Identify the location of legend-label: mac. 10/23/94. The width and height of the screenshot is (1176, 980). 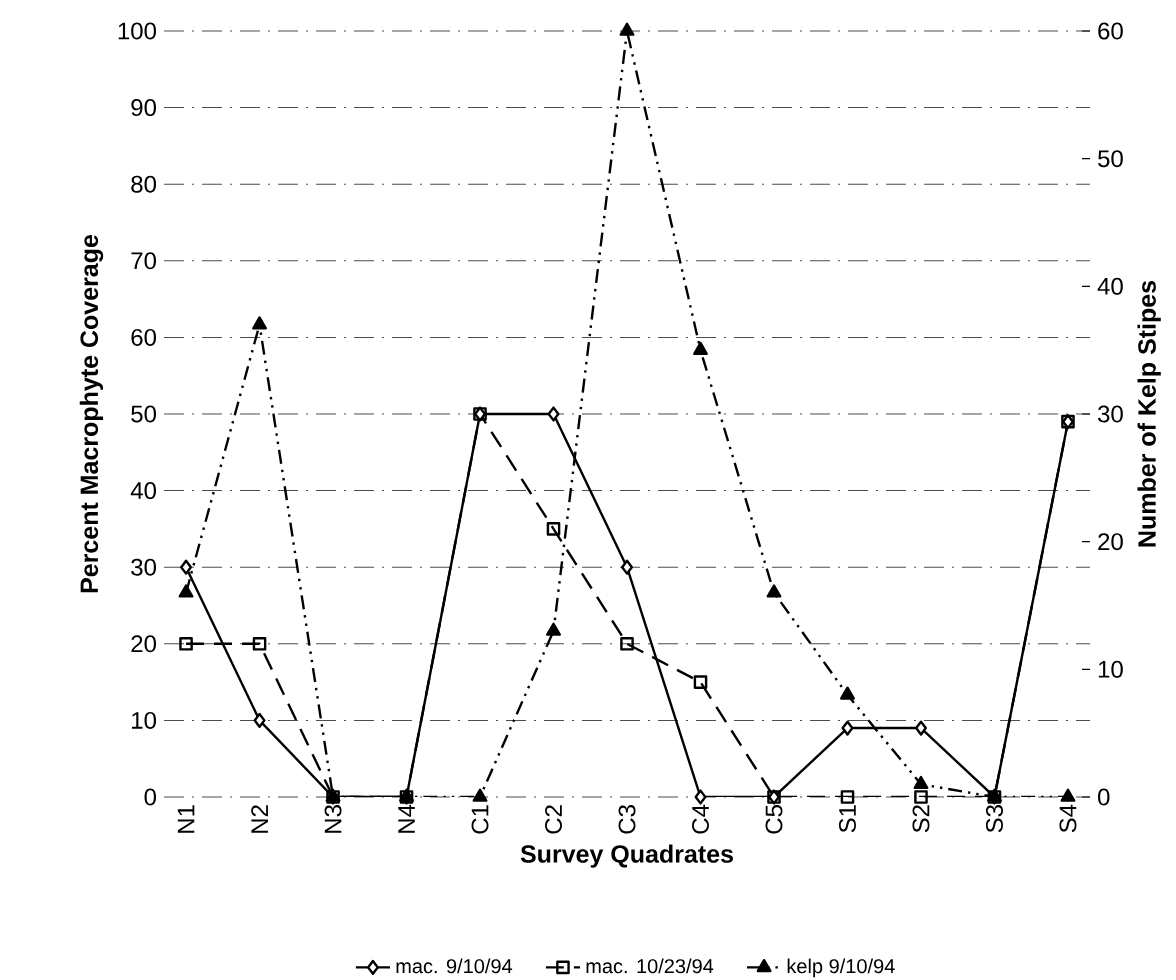
(650, 966).